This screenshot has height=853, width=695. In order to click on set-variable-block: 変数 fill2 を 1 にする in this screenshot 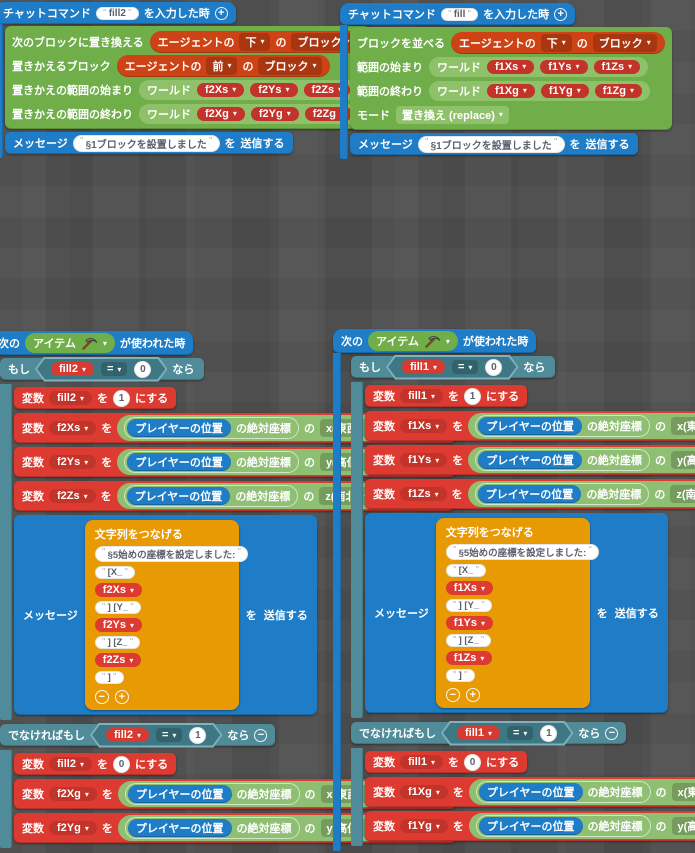, I will do `click(95, 398)`.